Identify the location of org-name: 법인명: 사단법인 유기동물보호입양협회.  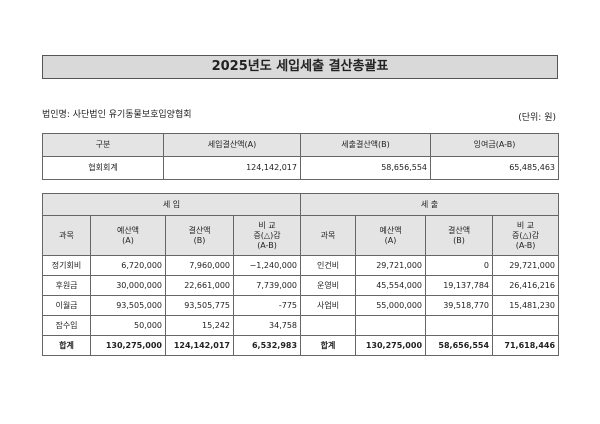
(117, 115).